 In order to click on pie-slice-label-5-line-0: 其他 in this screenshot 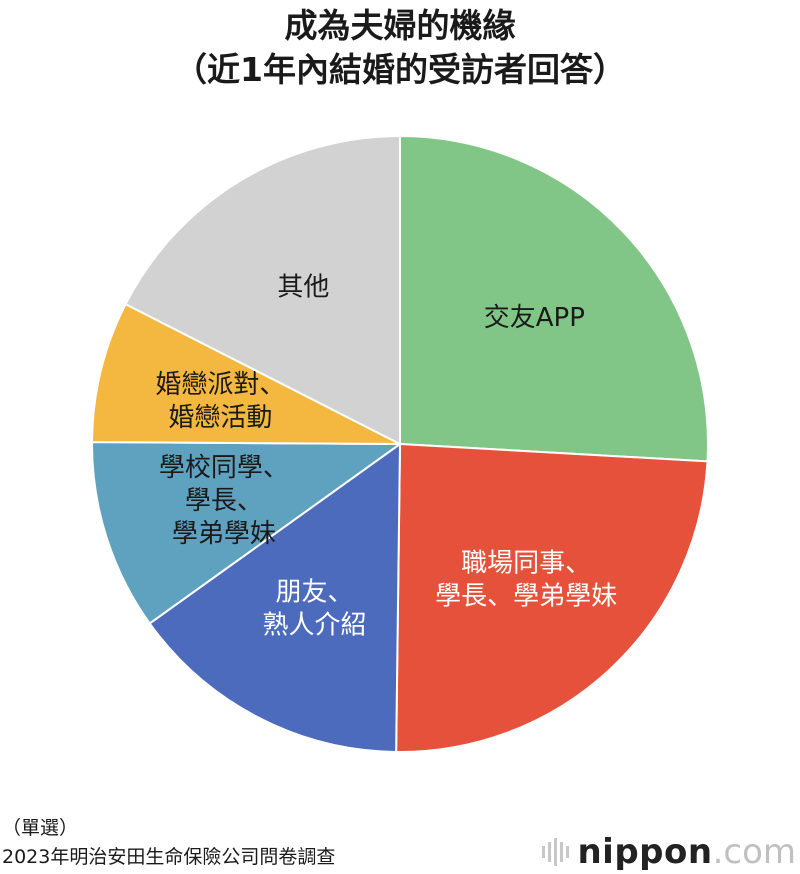, I will do `click(303, 287)`.